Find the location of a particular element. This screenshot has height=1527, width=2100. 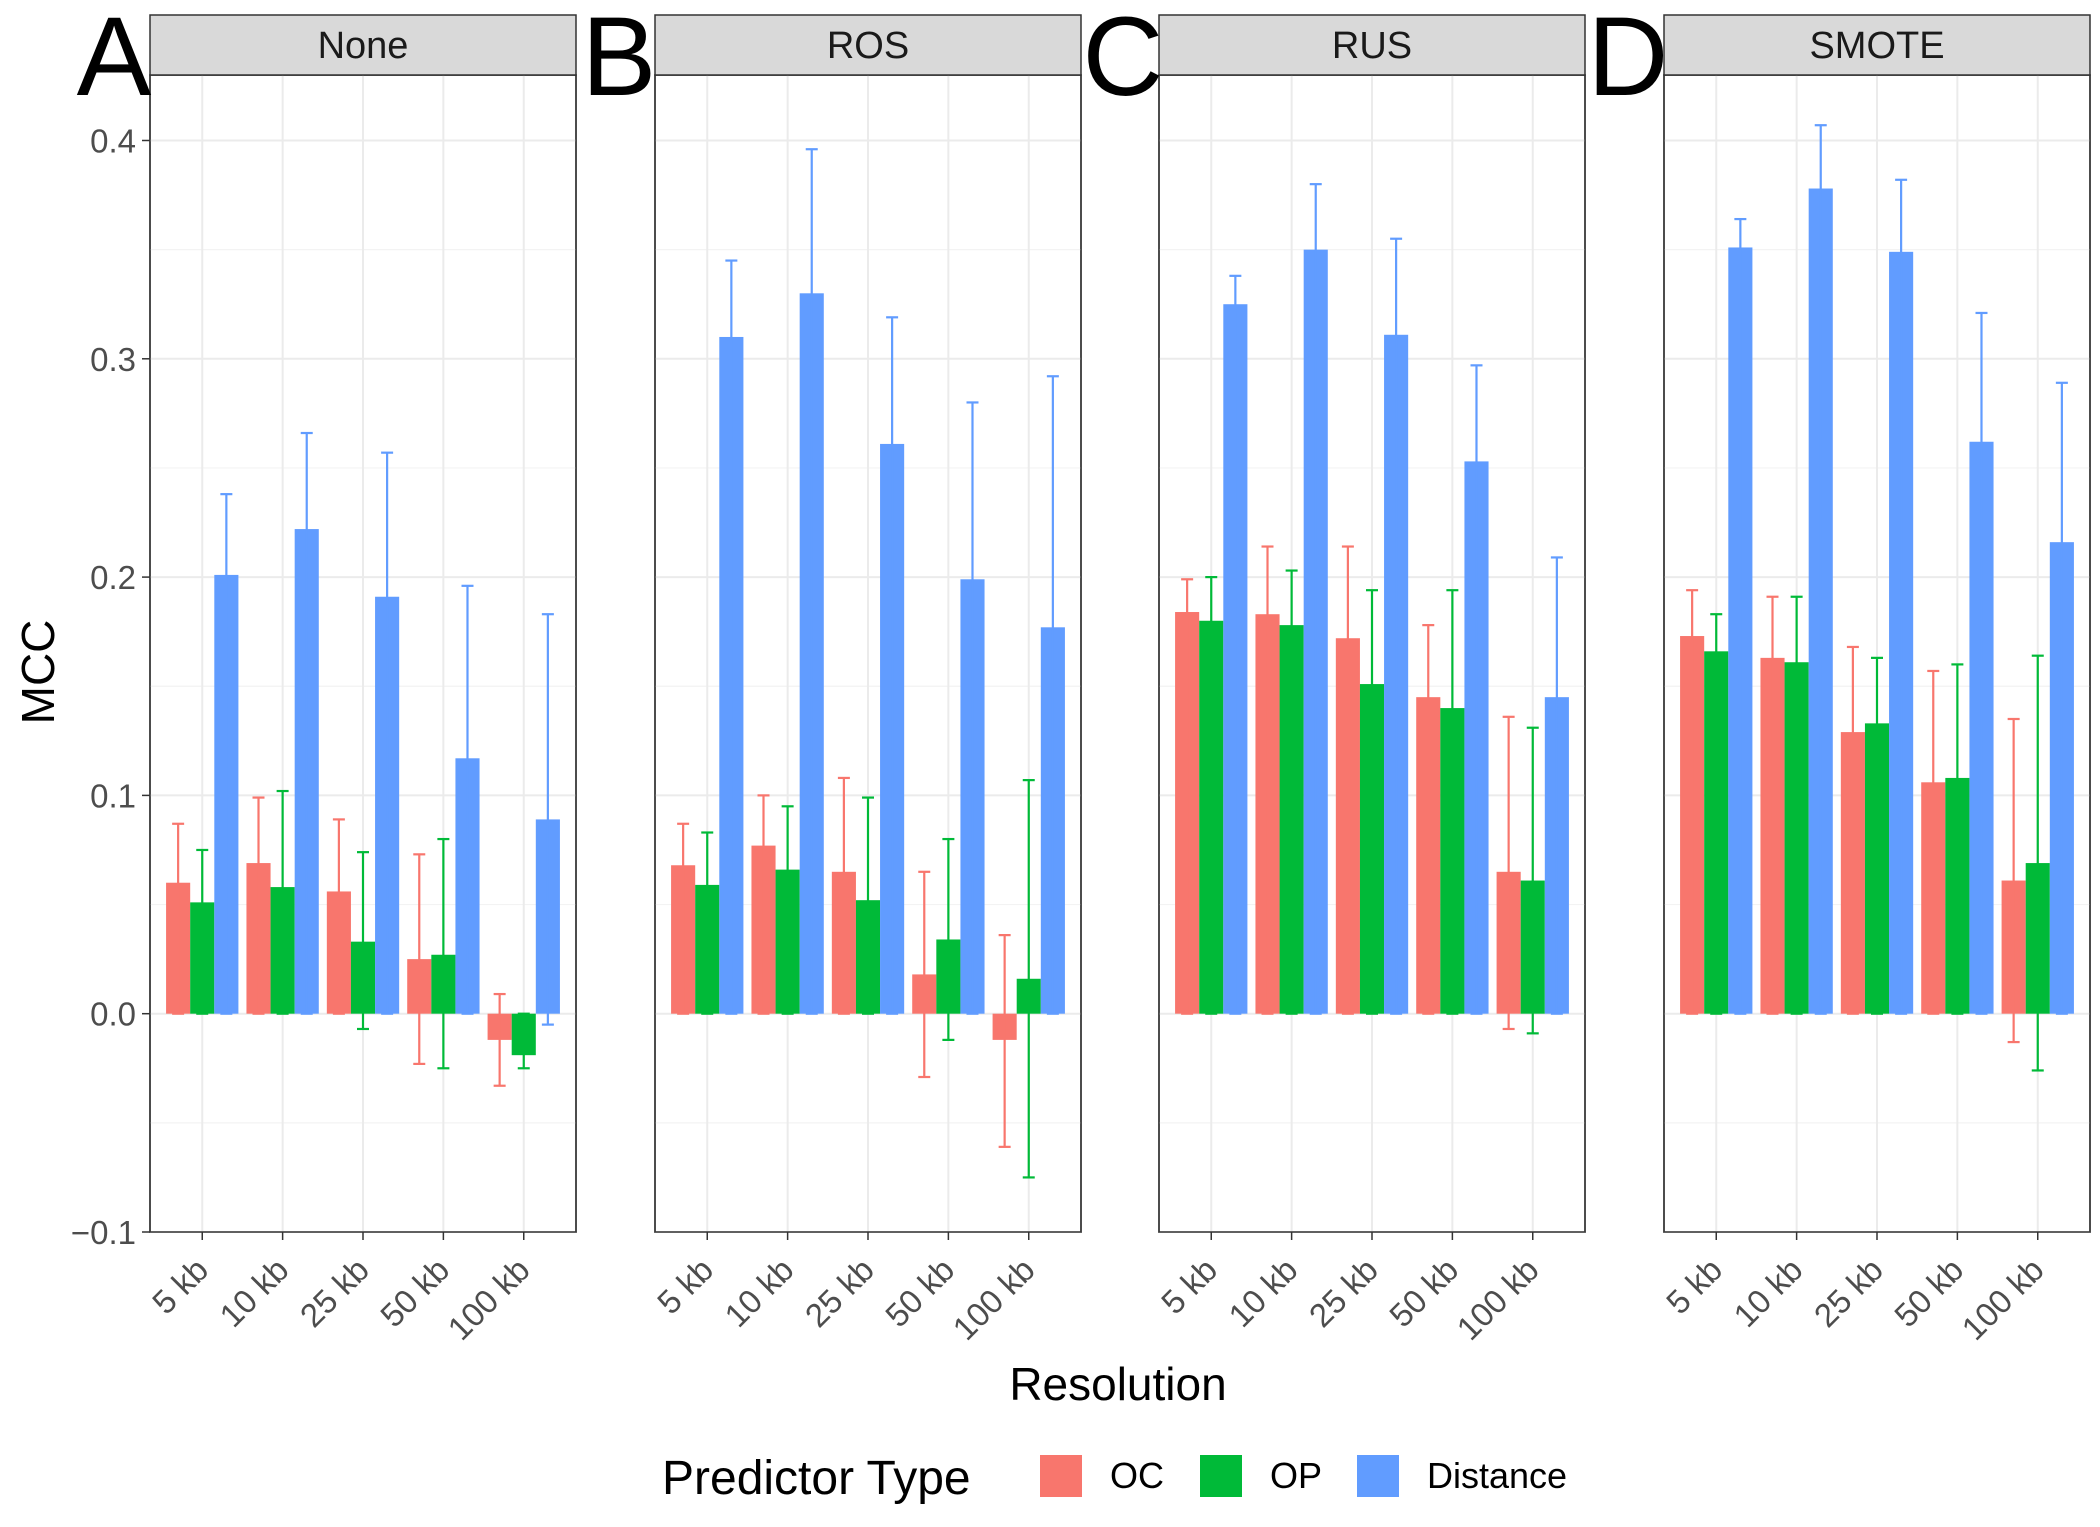

legend-label-op: OP is located at coordinates (1296, 1475).